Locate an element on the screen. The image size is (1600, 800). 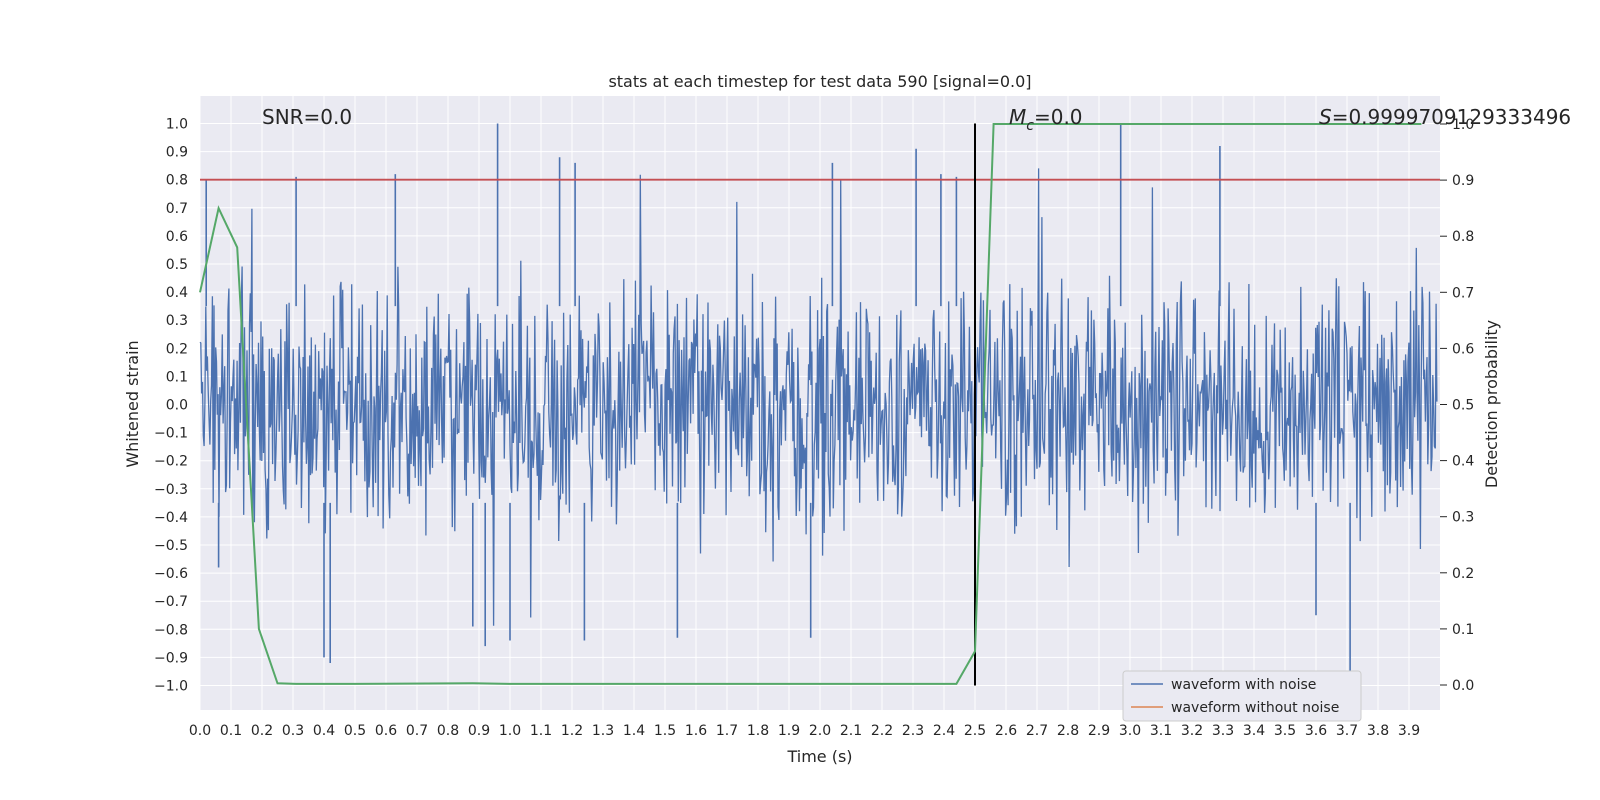
x-tick-label: 0.1 is located at coordinates (231, 731).